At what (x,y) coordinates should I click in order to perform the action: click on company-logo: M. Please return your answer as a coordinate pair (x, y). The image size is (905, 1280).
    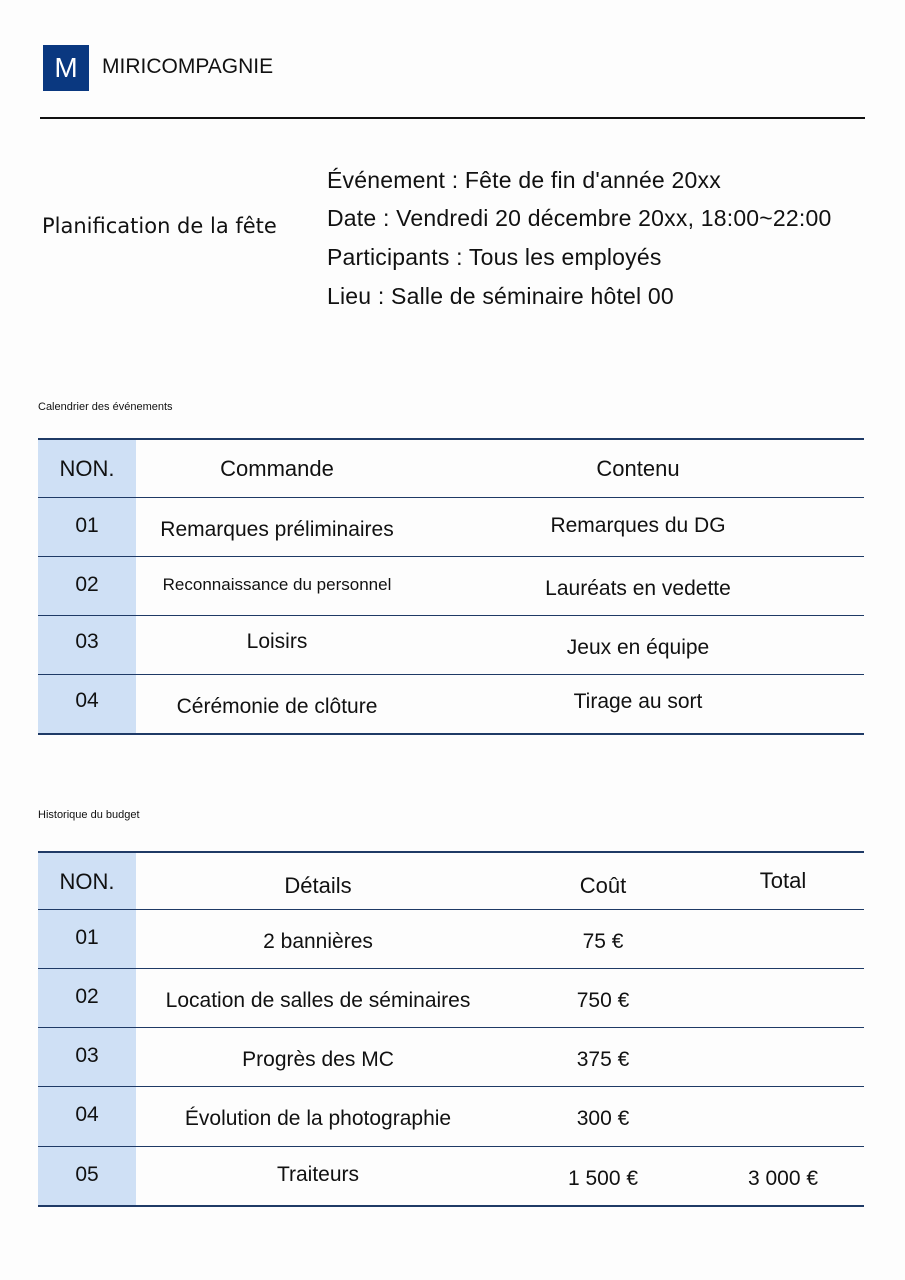
    Looking at the image, I should click on (66, 68).